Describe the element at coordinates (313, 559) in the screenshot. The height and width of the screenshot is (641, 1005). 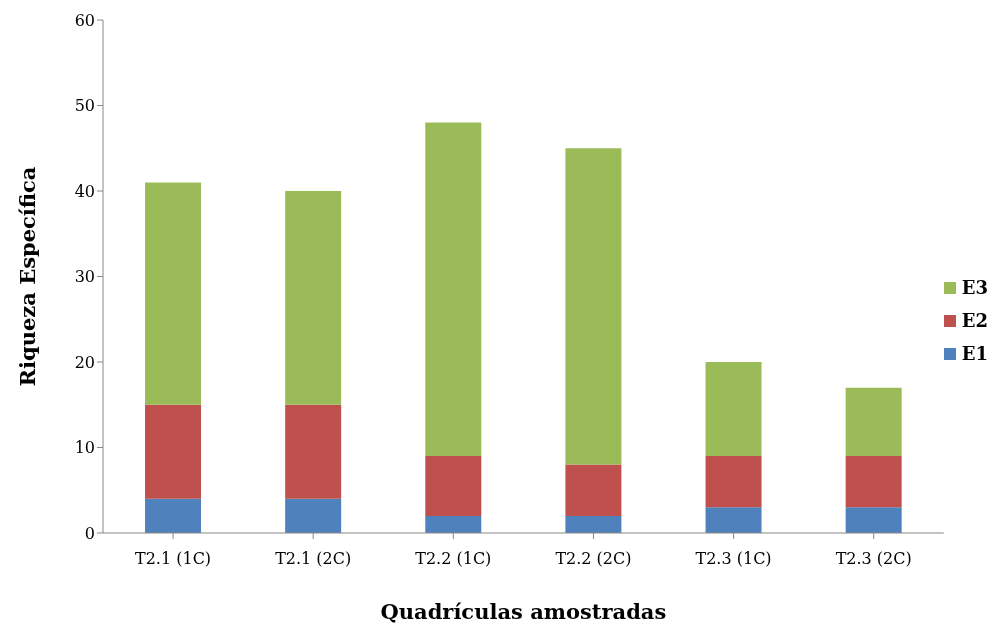
I see `x-tick-label: T2.1 (2C)` at that location.